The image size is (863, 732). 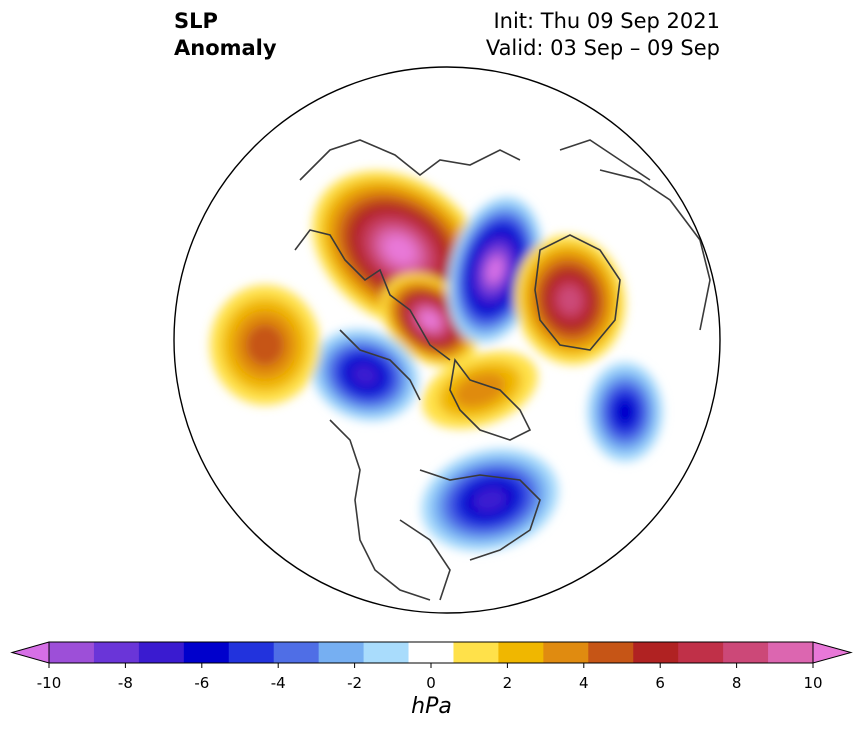 What do you see at coordinates (431, 706) in the screenshot?
I see `colorbar-unit: hPa` at bounding box center [431, 706].